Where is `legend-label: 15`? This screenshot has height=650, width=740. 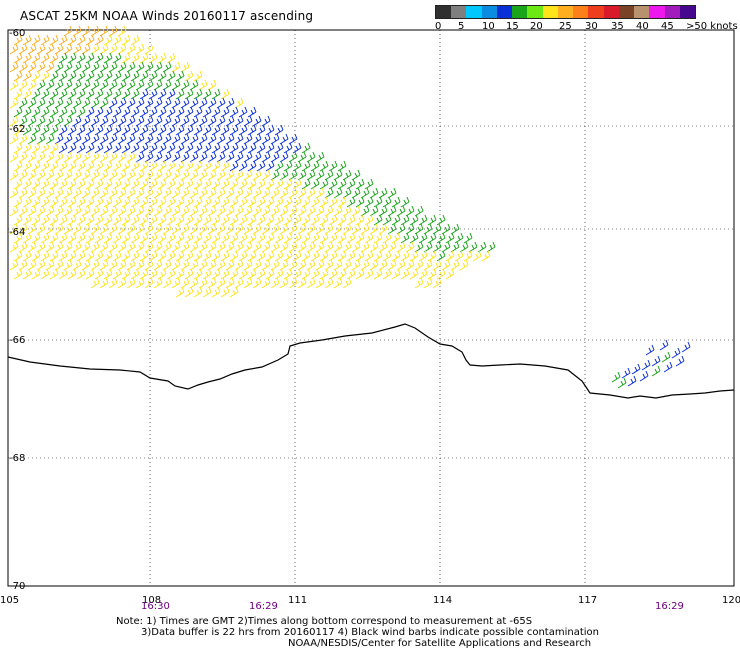 legend-label: 15 is located at coordinates (512, 26).